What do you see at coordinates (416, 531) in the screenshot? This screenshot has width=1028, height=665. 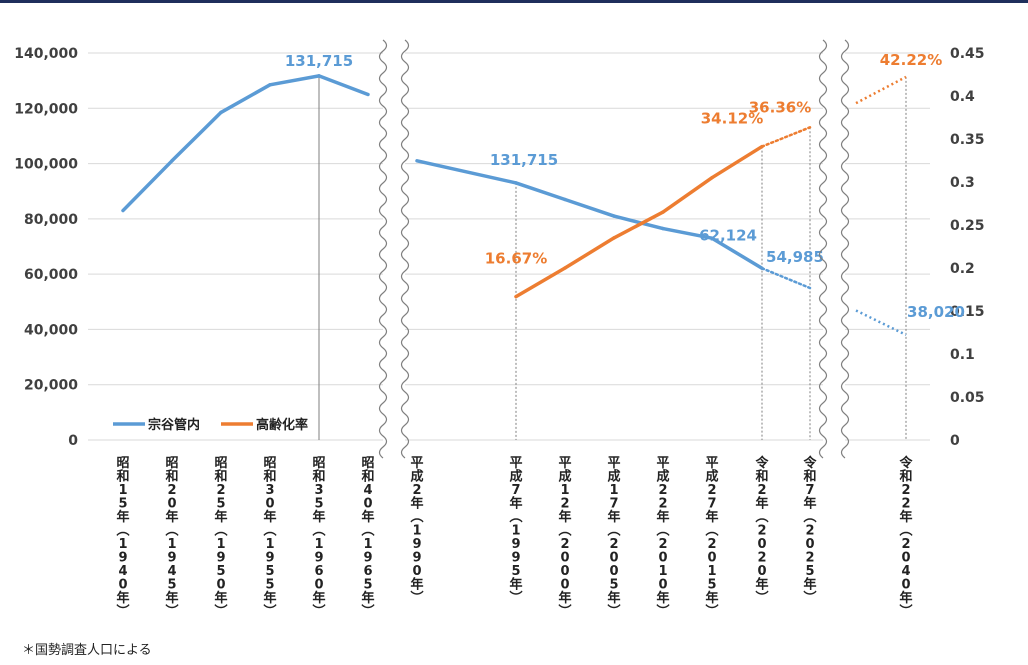 I see `x-tick-label: 平成 2 年︵ 1 9 9 0 年︶` at bounding box center [416, 531].